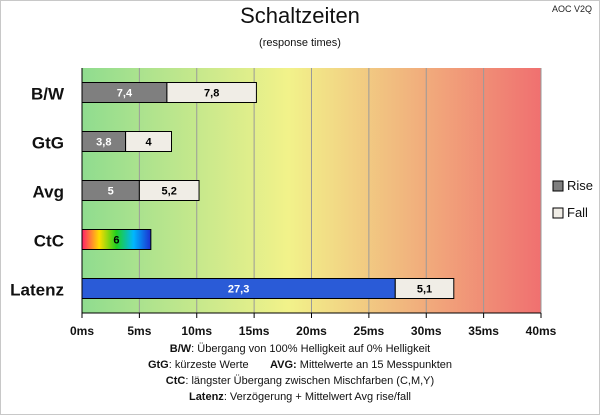 The image size is (600, 415). I want to click on data-label-fall: 4, so click(148, 143).